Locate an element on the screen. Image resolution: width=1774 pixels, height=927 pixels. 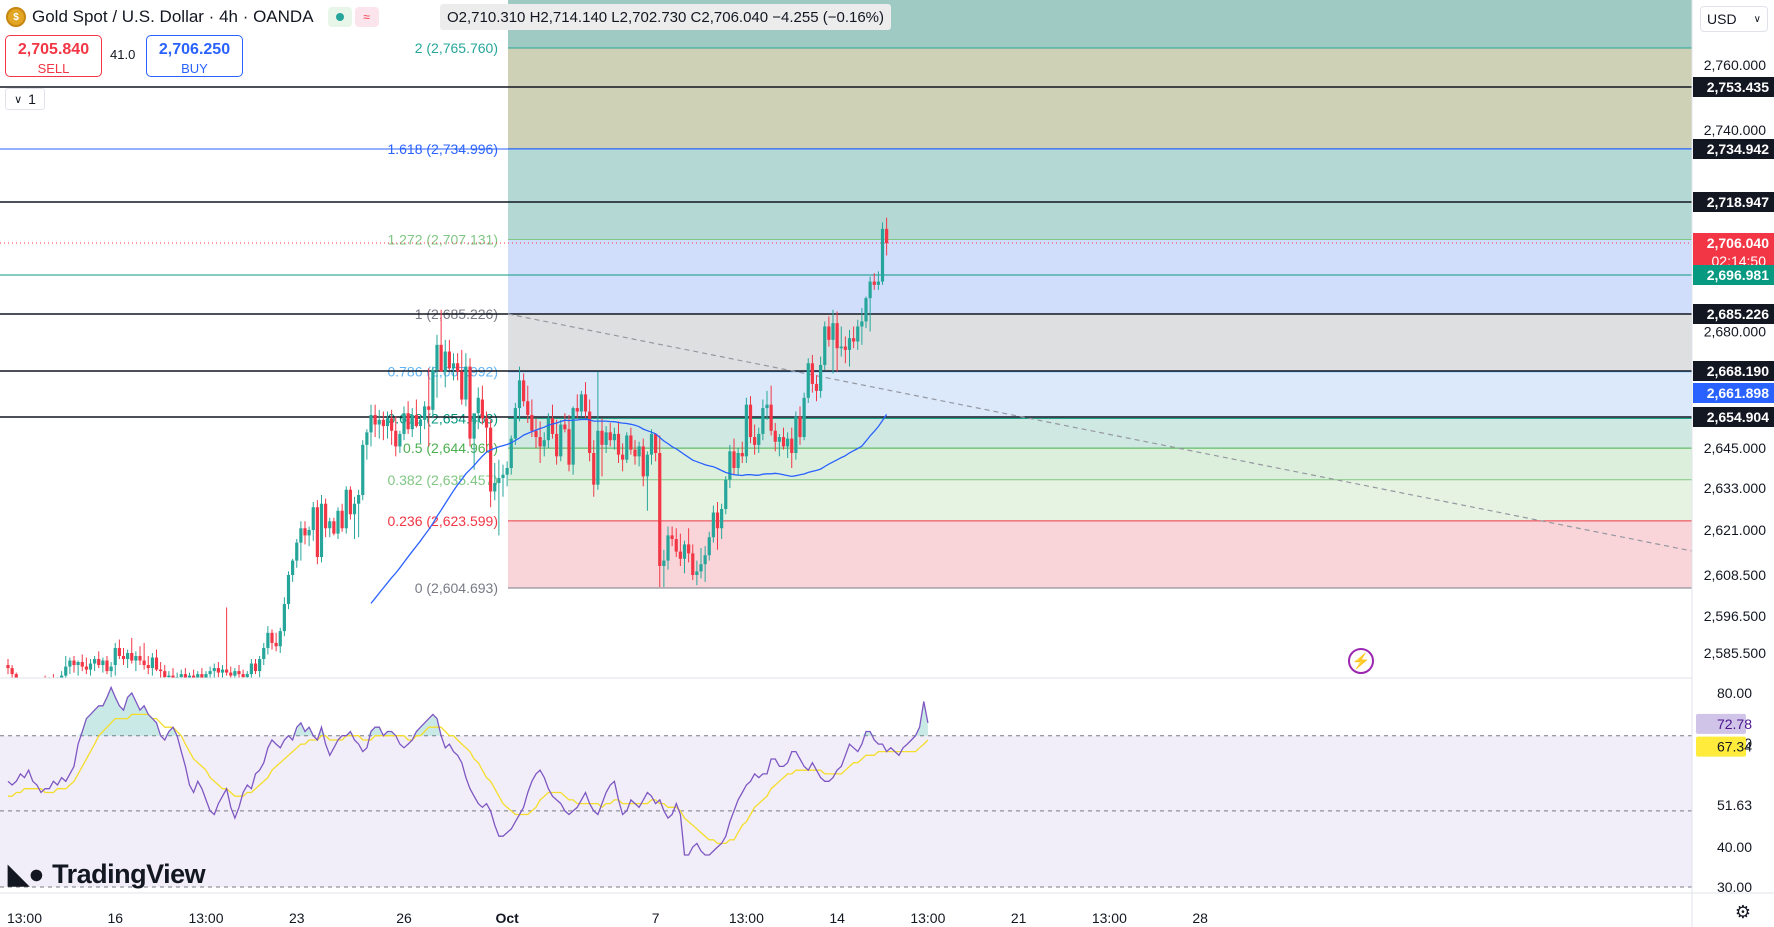
market-open-icon is located at coordinates (339, 17).